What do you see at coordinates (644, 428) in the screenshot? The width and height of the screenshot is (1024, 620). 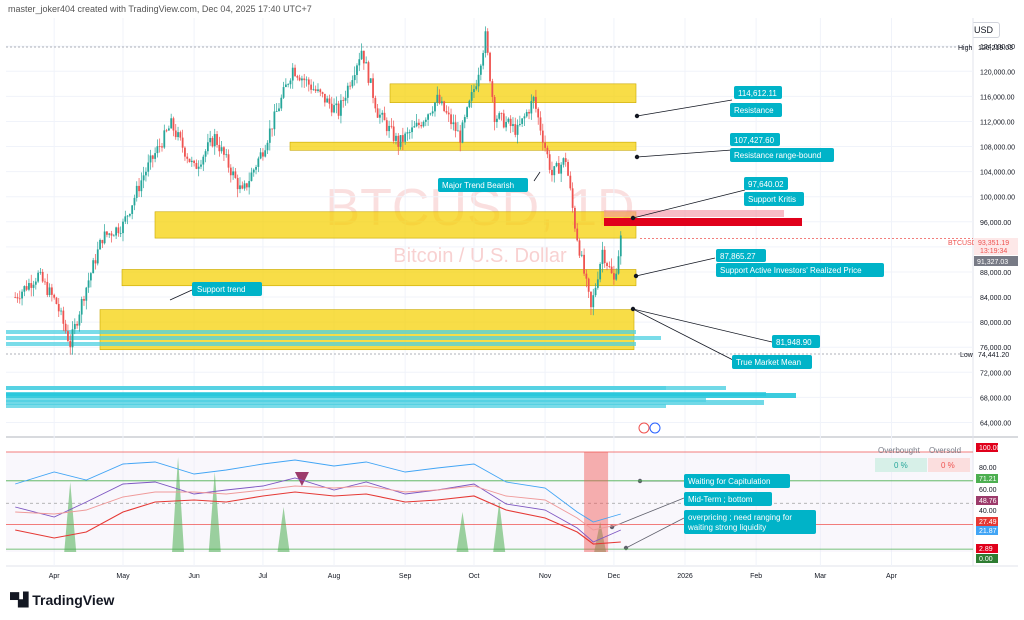 I see `events-flag-icon` at bounding box center [644, 428].